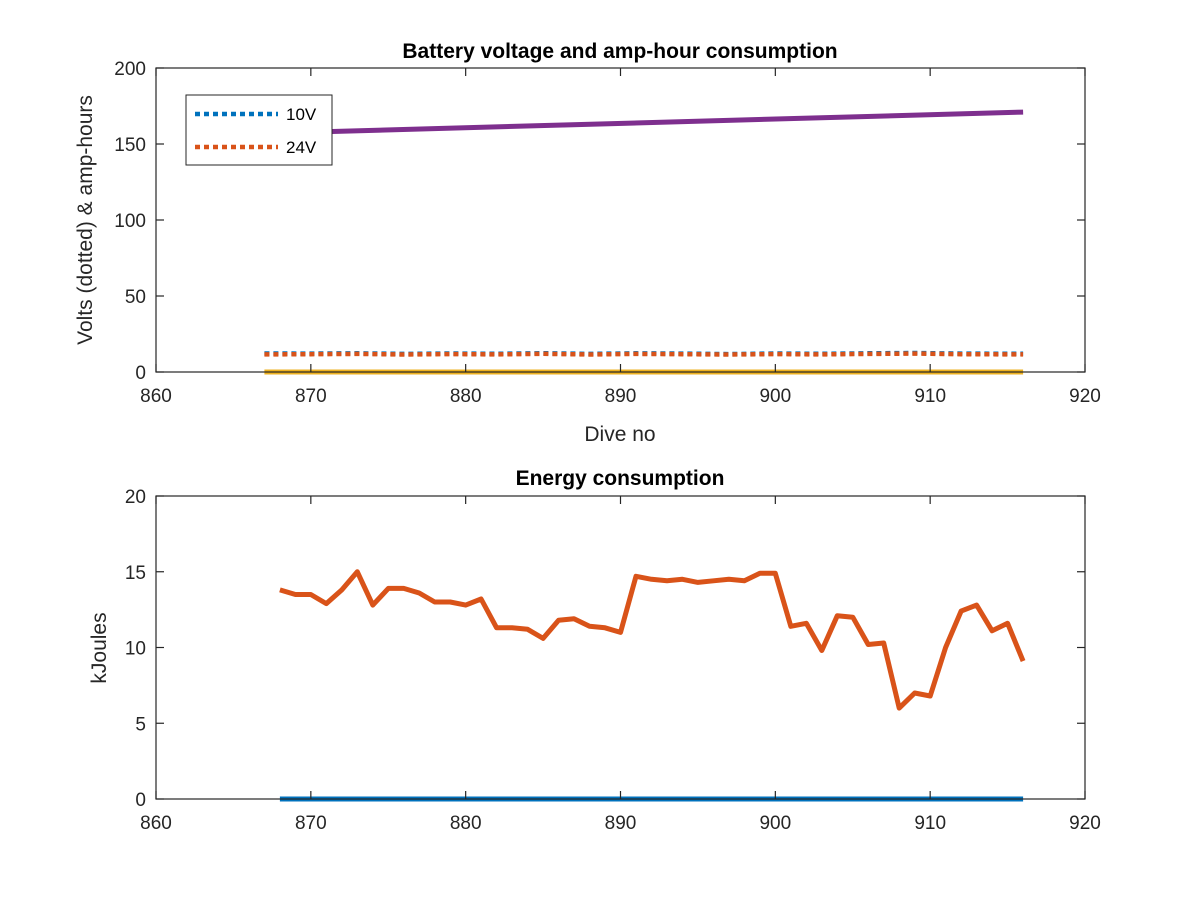  What do you see at coordinates (130, 145) in the screenshot?
I see `y-tick-label: 150` at bounding box center [130, 145].